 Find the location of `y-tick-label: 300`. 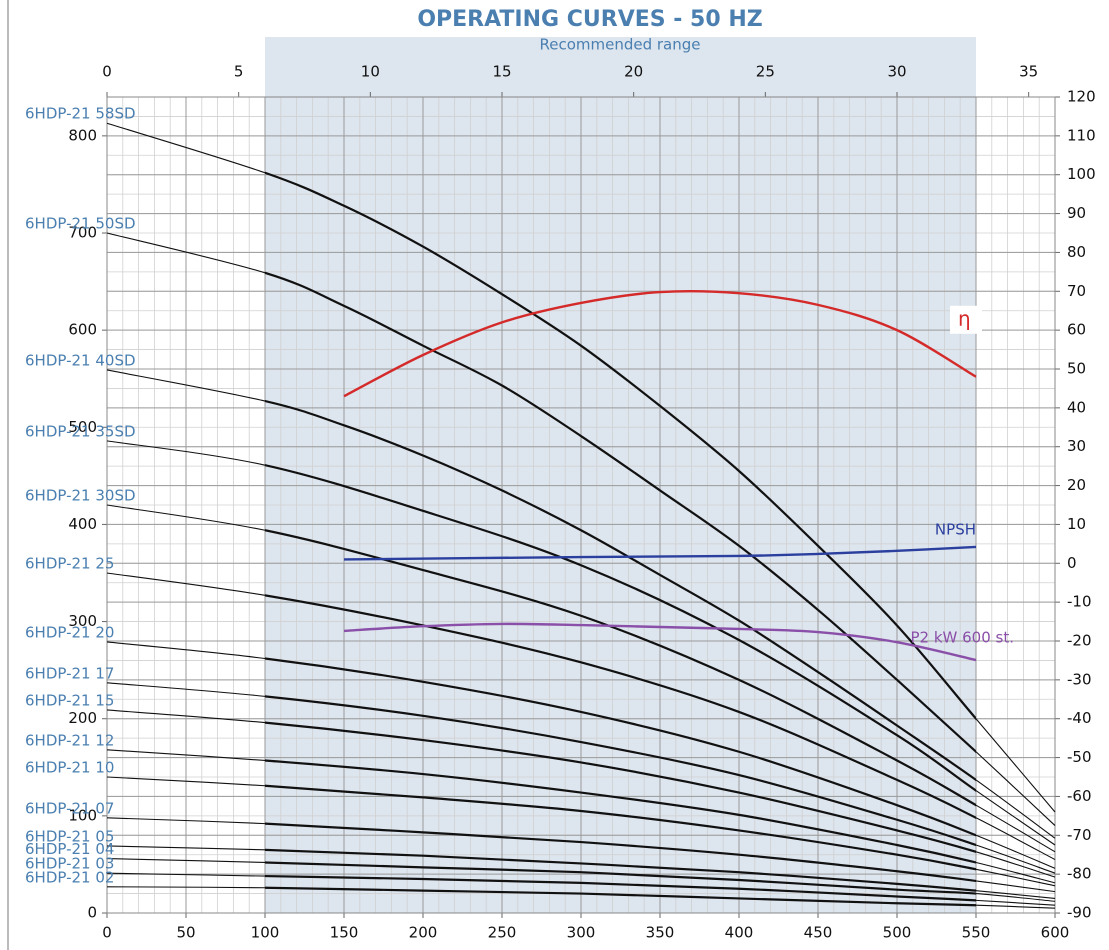

y-tick-label: 300 is located at coordinates (82, 621).